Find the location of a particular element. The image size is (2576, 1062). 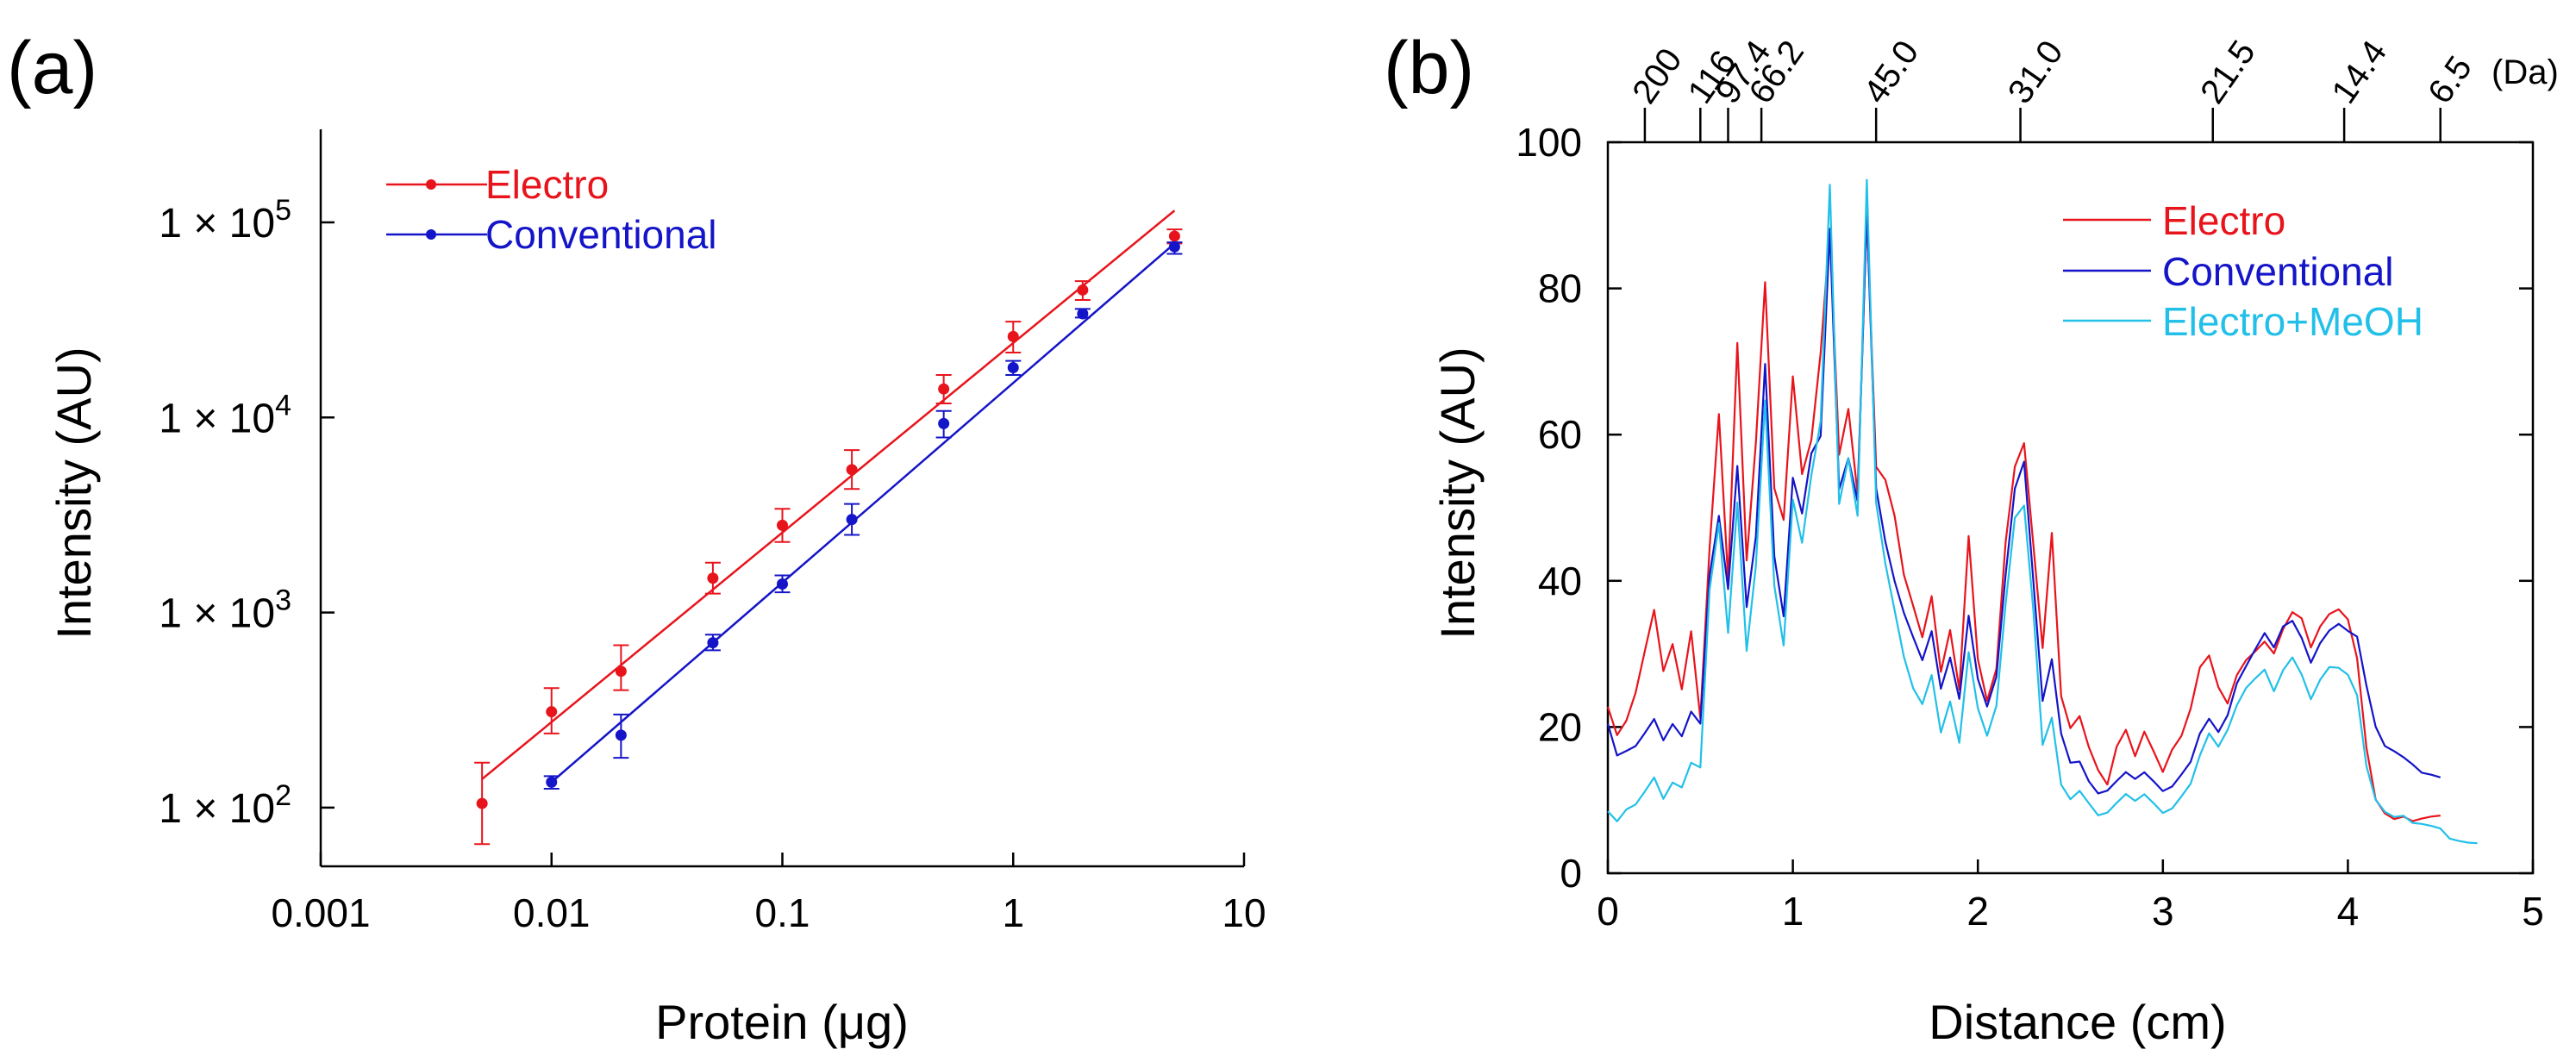

mw-marker-label: 6.5 is located at coordinates (2450, 79).